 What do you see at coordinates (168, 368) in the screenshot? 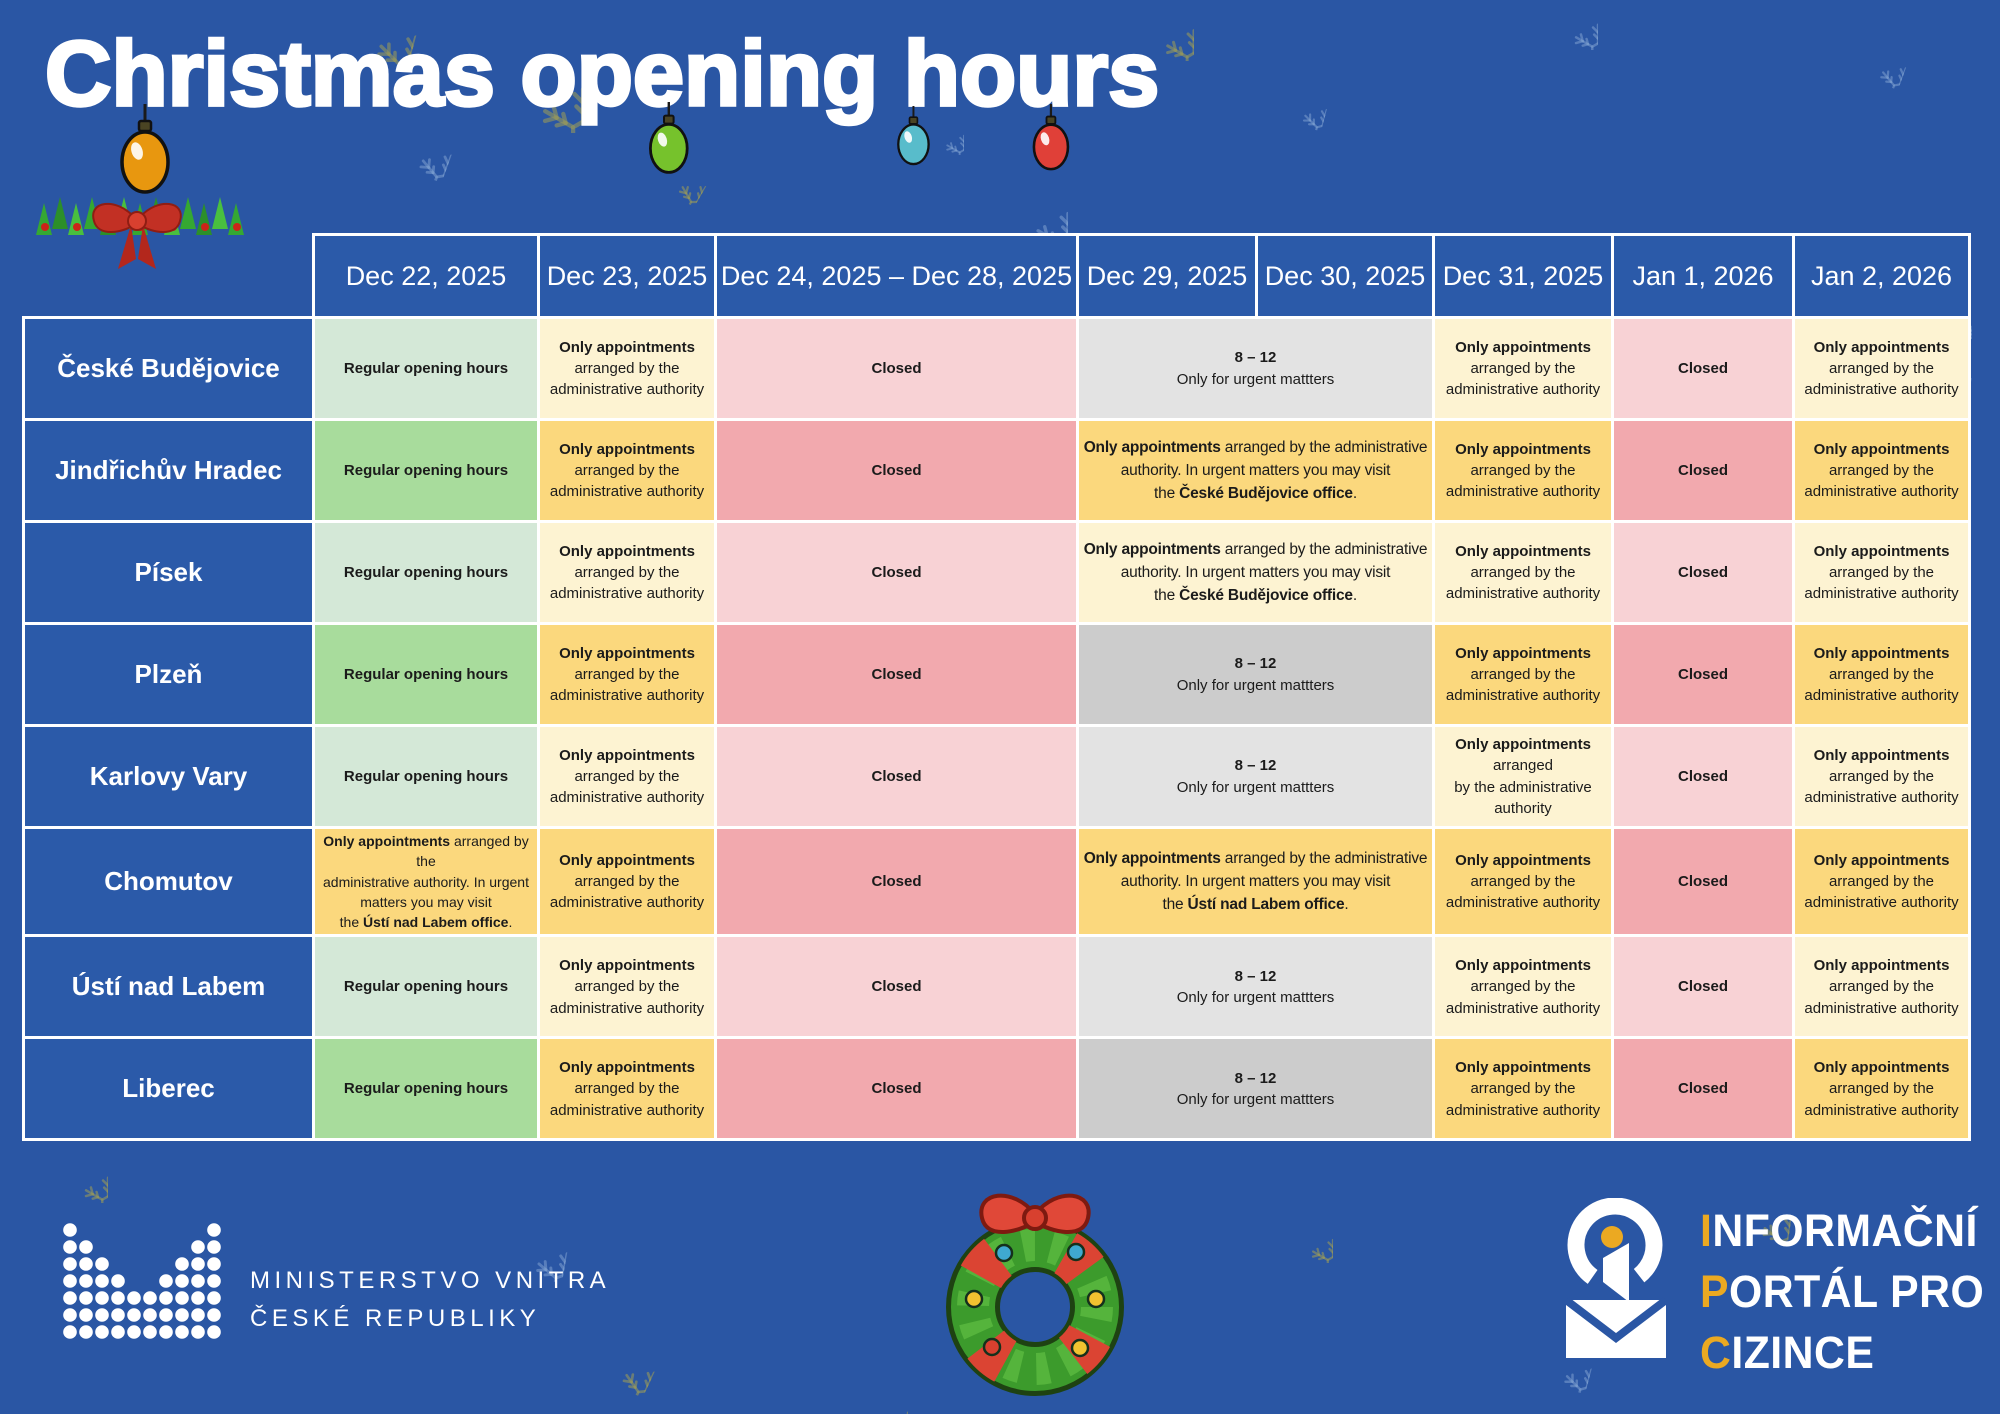
I see `city-label: České Budějovice` at bounding box center [168, 368].